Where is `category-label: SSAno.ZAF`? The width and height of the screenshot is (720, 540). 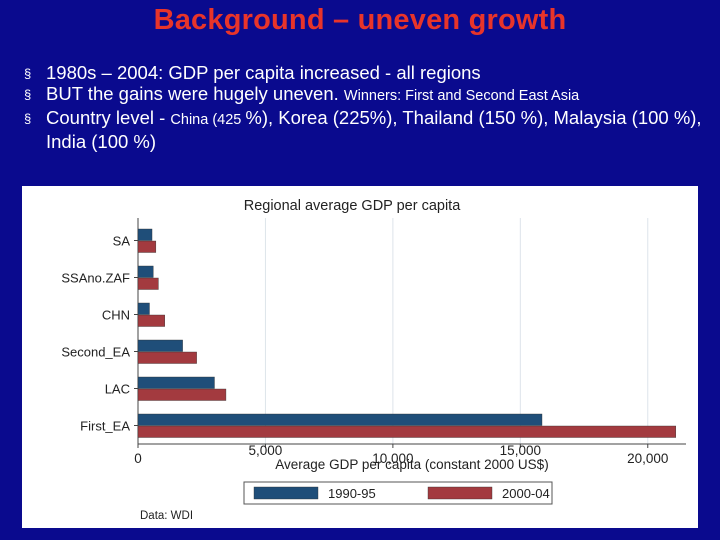 category-label: SSAno.ZAF is located at coordinates (95, 278).